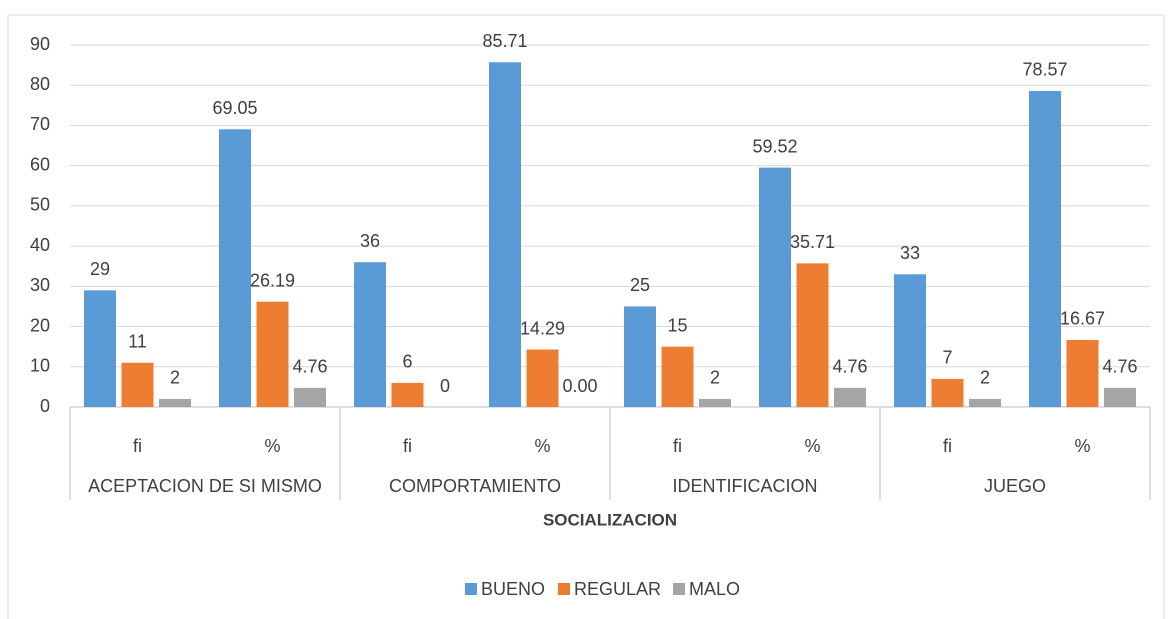 Image resolution: width=1172 pixels, height=619 pixels. What do you see at coordinates (40, 325) in the screenshot?
I see `y-tick-label: 20` at bounding box center [40, 325].